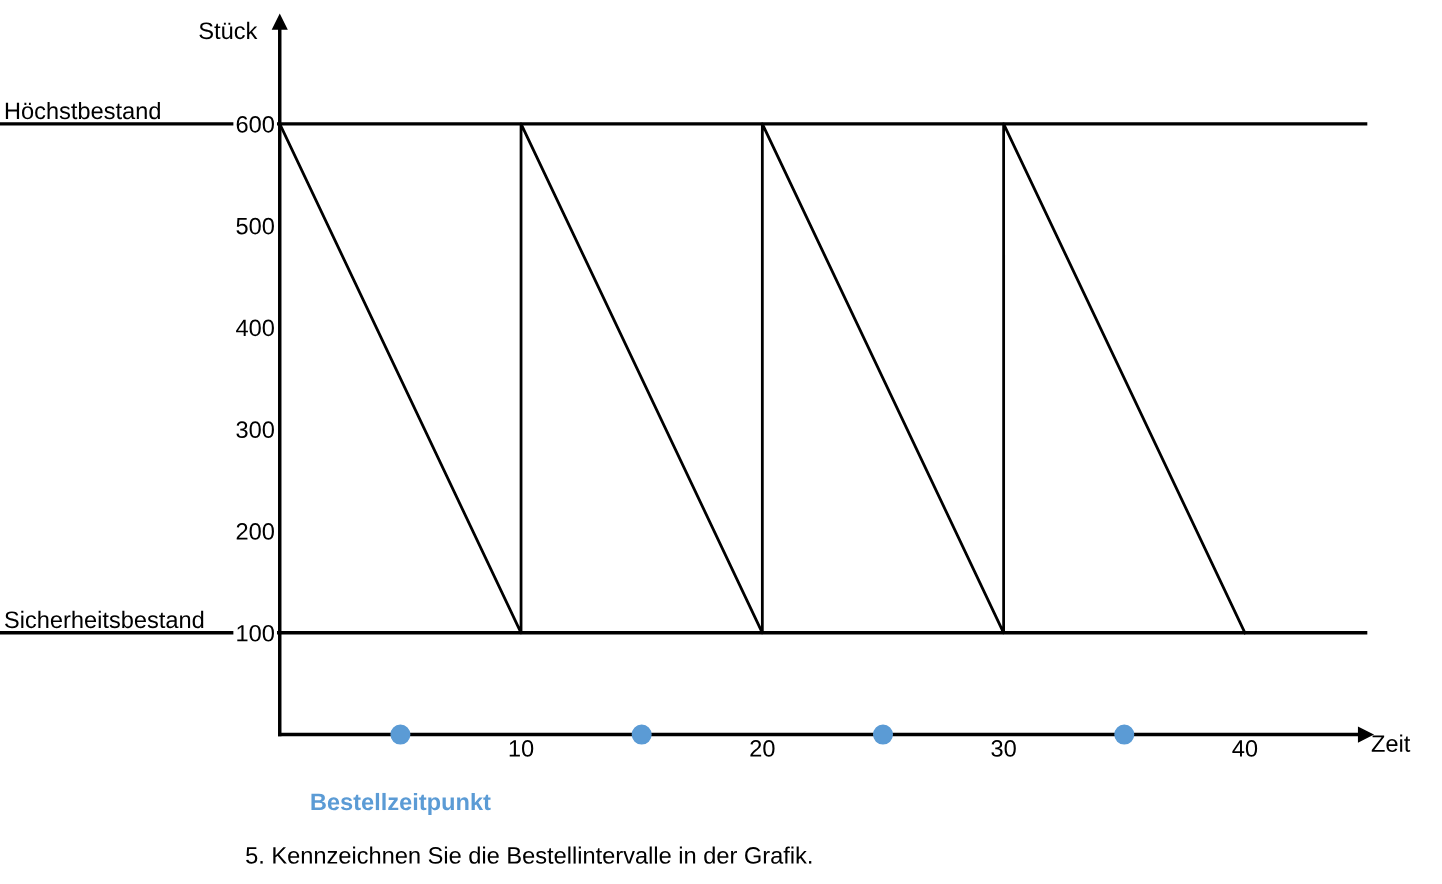  Describe the element at coordinates (529, 855) in the screenshot. I see `text: 5. Kennzeichnen Sie die Bestellintervalle in der Grafik.` at that location.